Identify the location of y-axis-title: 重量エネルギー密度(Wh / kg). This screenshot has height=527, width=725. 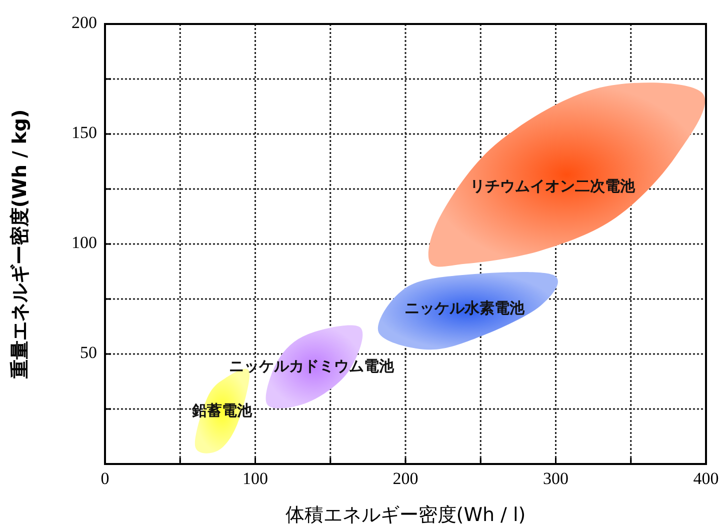
(20, 244).